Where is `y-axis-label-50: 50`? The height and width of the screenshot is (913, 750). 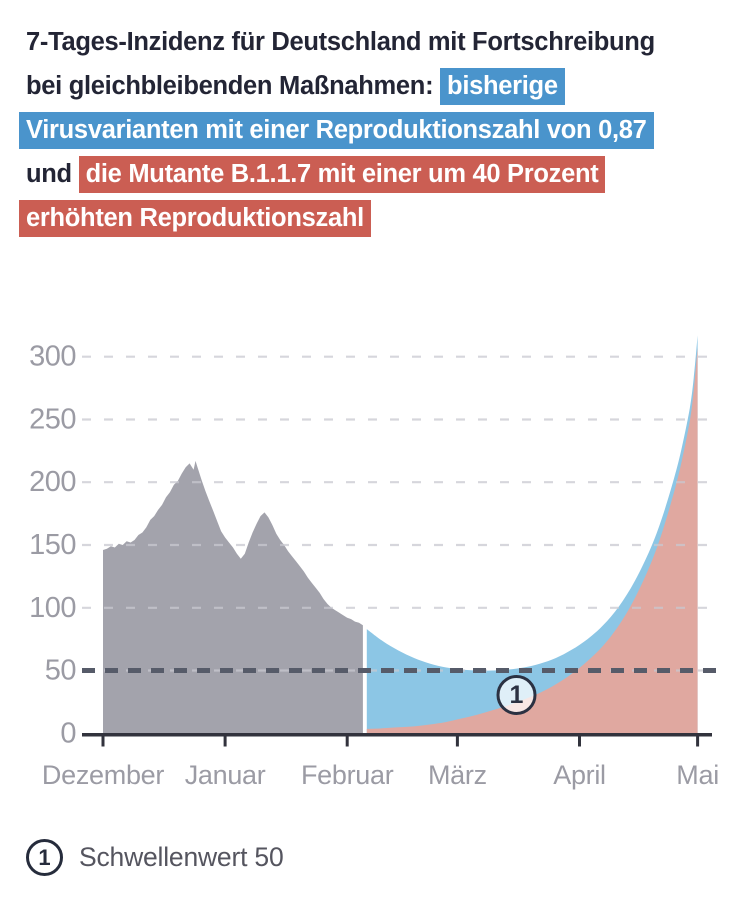 y-axis-label-50: 50 is located at coordinates (60, 671).